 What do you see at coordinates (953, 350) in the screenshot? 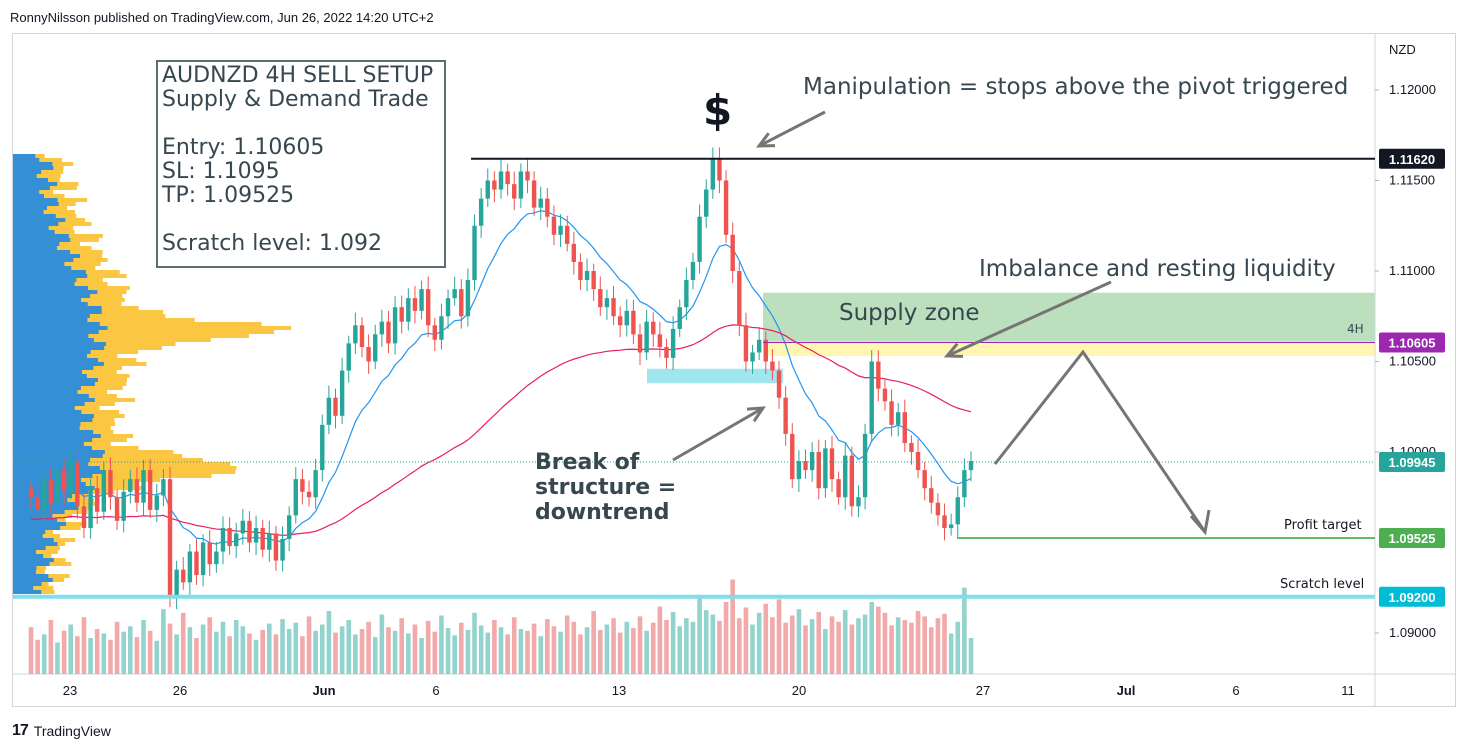
I see `imbalance-arrow-head` at bounding box center [953, 350].